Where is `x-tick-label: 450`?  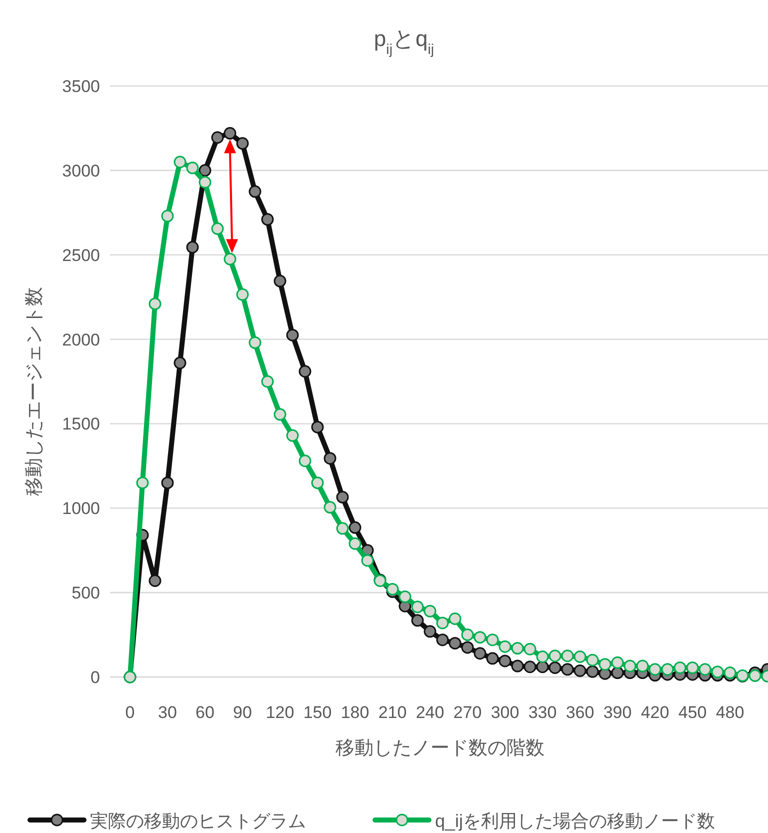
x-tick-label: 450 is located at coordinates (692, 712).